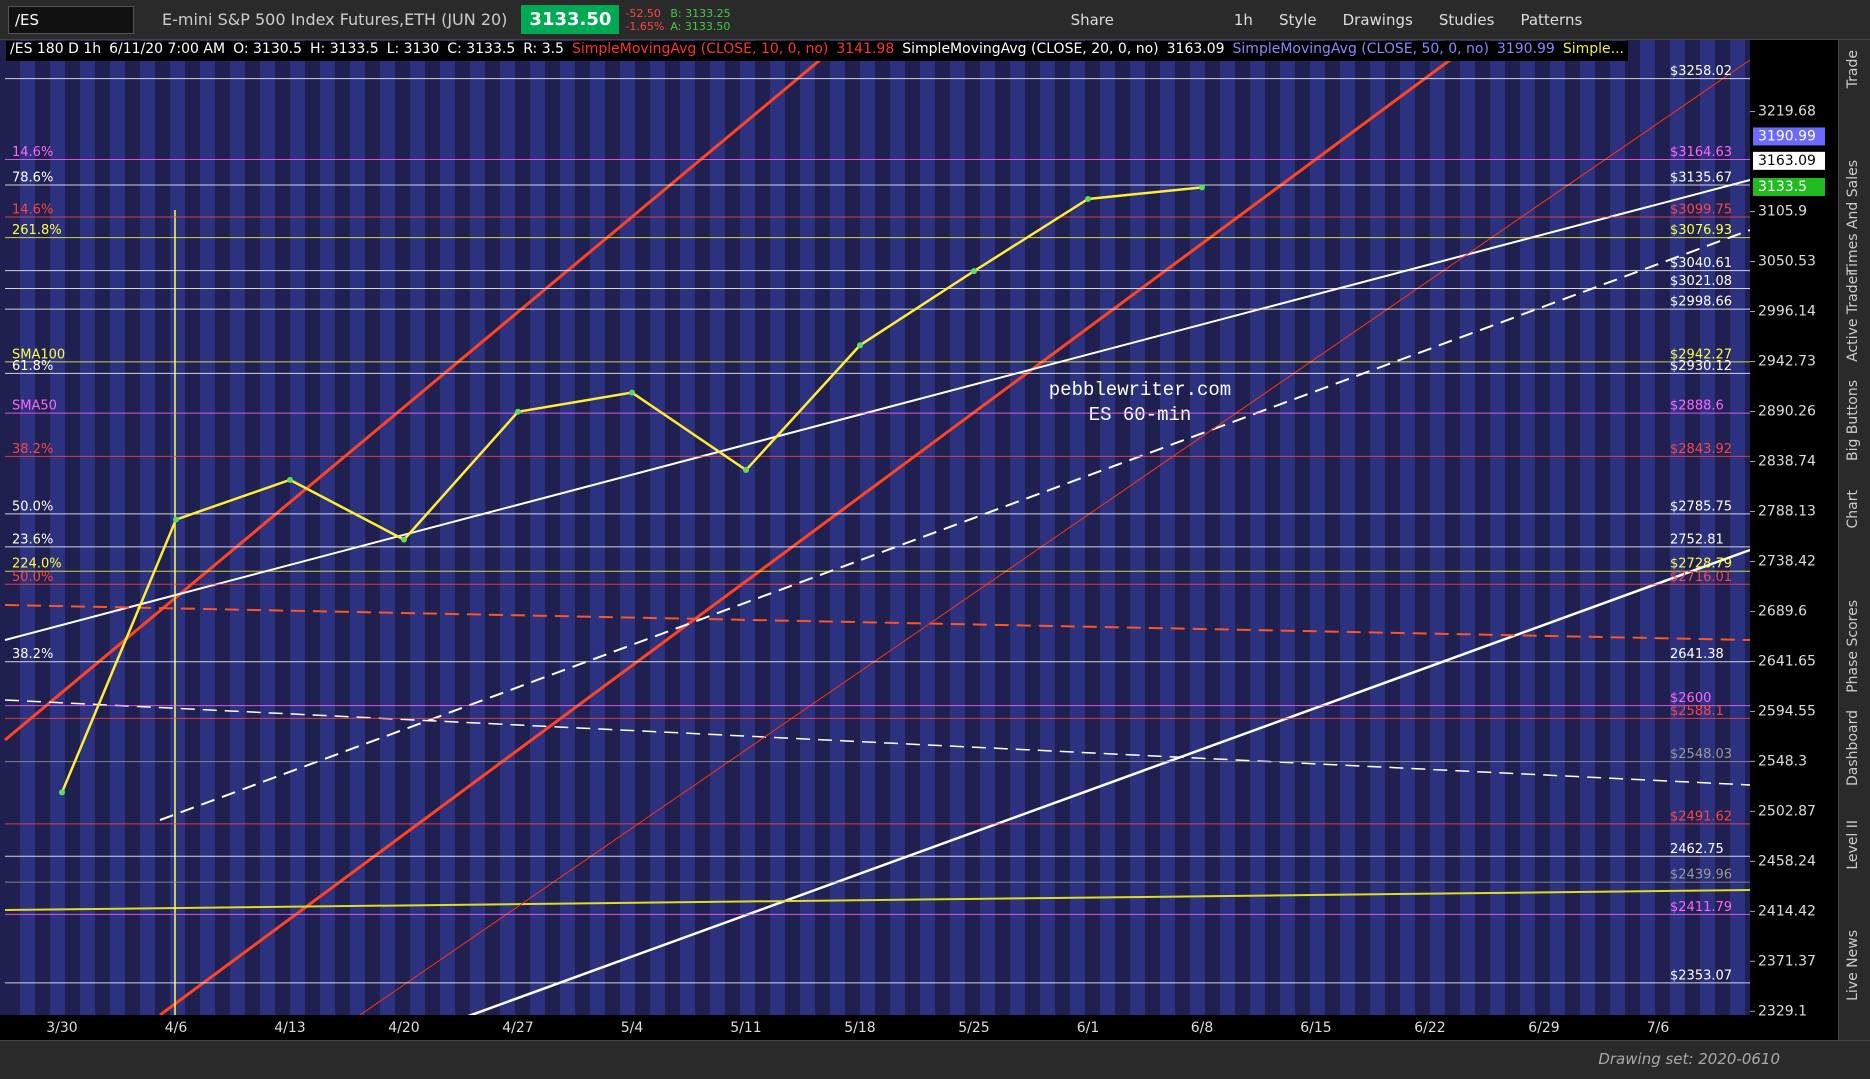 The image size is (1870, 1079). What do you see at coordinates (1360, 49) in the screenshot?
I see `study-sma50: SimpleMovingAvg (CLOSE, 50, 0, no)` at bounding box center [1360, 49].